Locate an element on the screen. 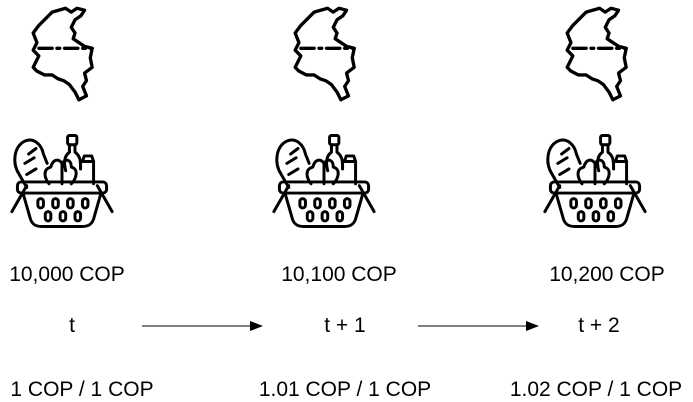 The height and width of the screenshot is (402, 693). exchange-ratio: 1 COP / 1 COP is located at coordinates (82, 389).